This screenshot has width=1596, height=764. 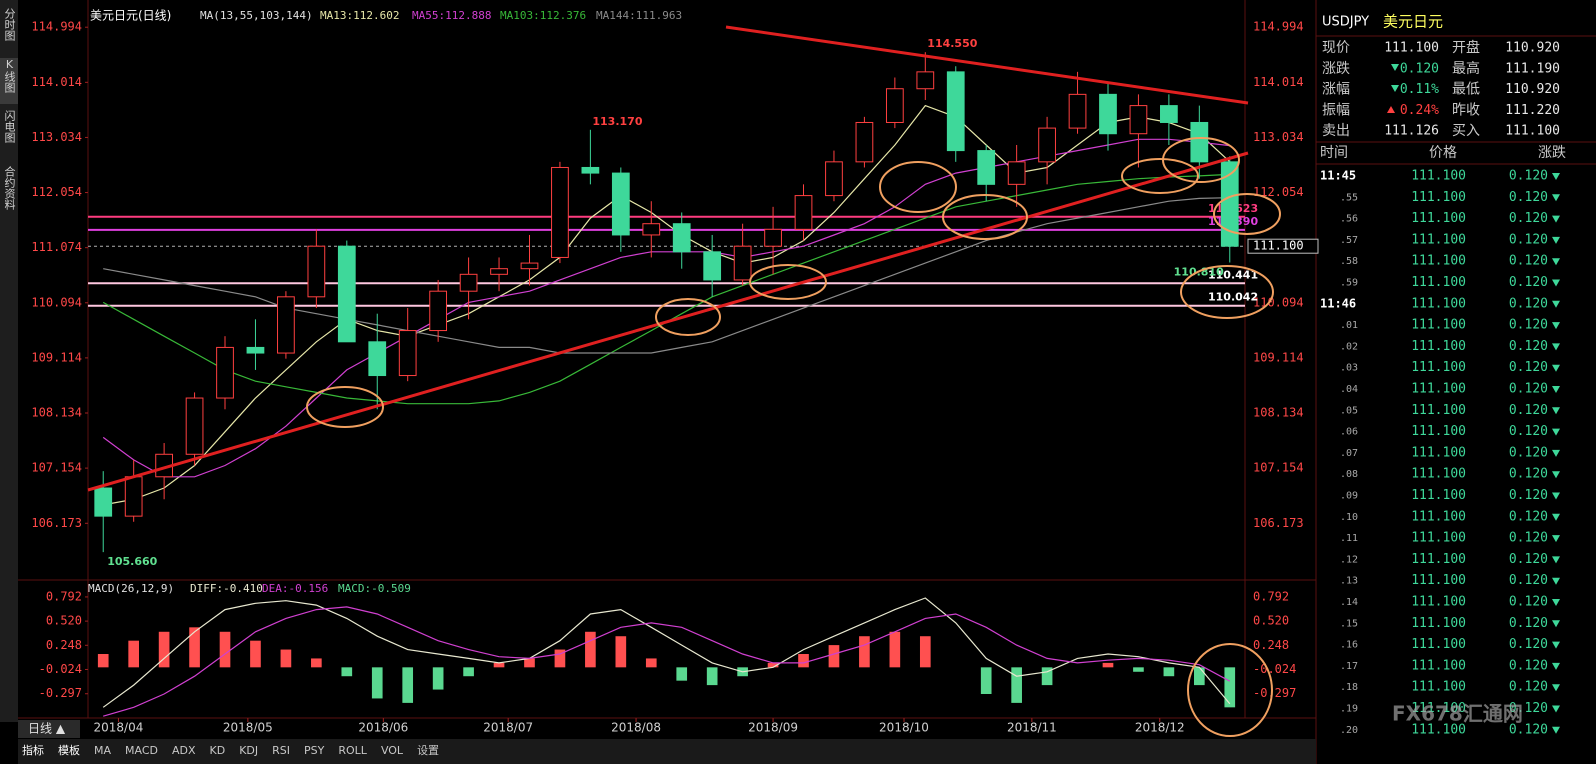 I want to click on period-label: 日线 ▲, so click(x=47, y=729).